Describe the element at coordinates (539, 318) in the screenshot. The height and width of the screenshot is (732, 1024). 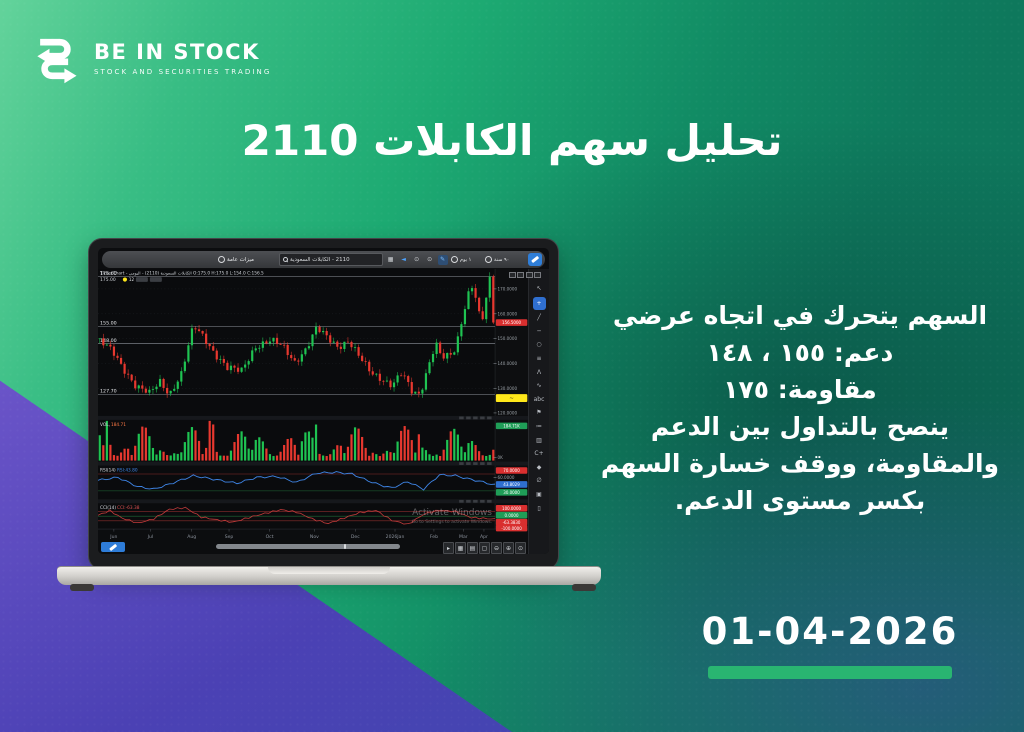
I see `trendline-icon: ╱` at that location.